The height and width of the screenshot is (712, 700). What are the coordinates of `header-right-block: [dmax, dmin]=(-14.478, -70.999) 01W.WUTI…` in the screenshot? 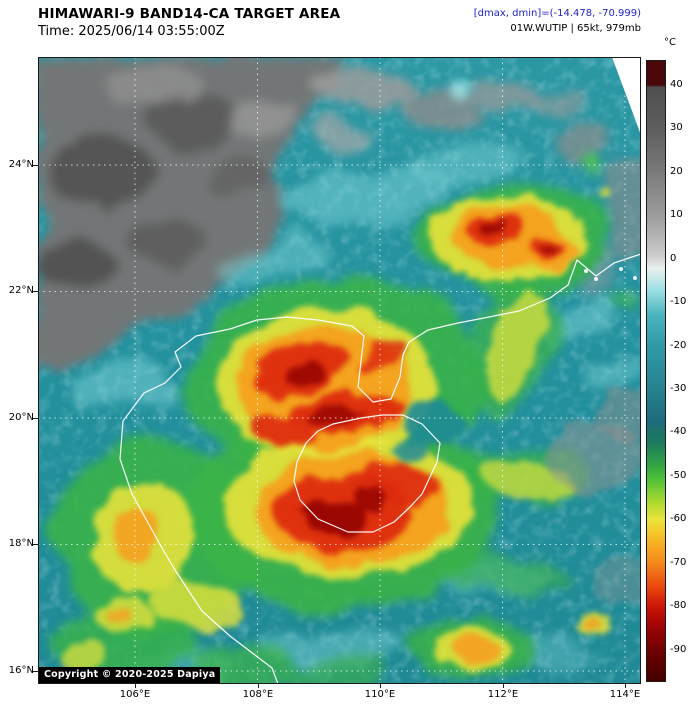 It's located at (557, 21).